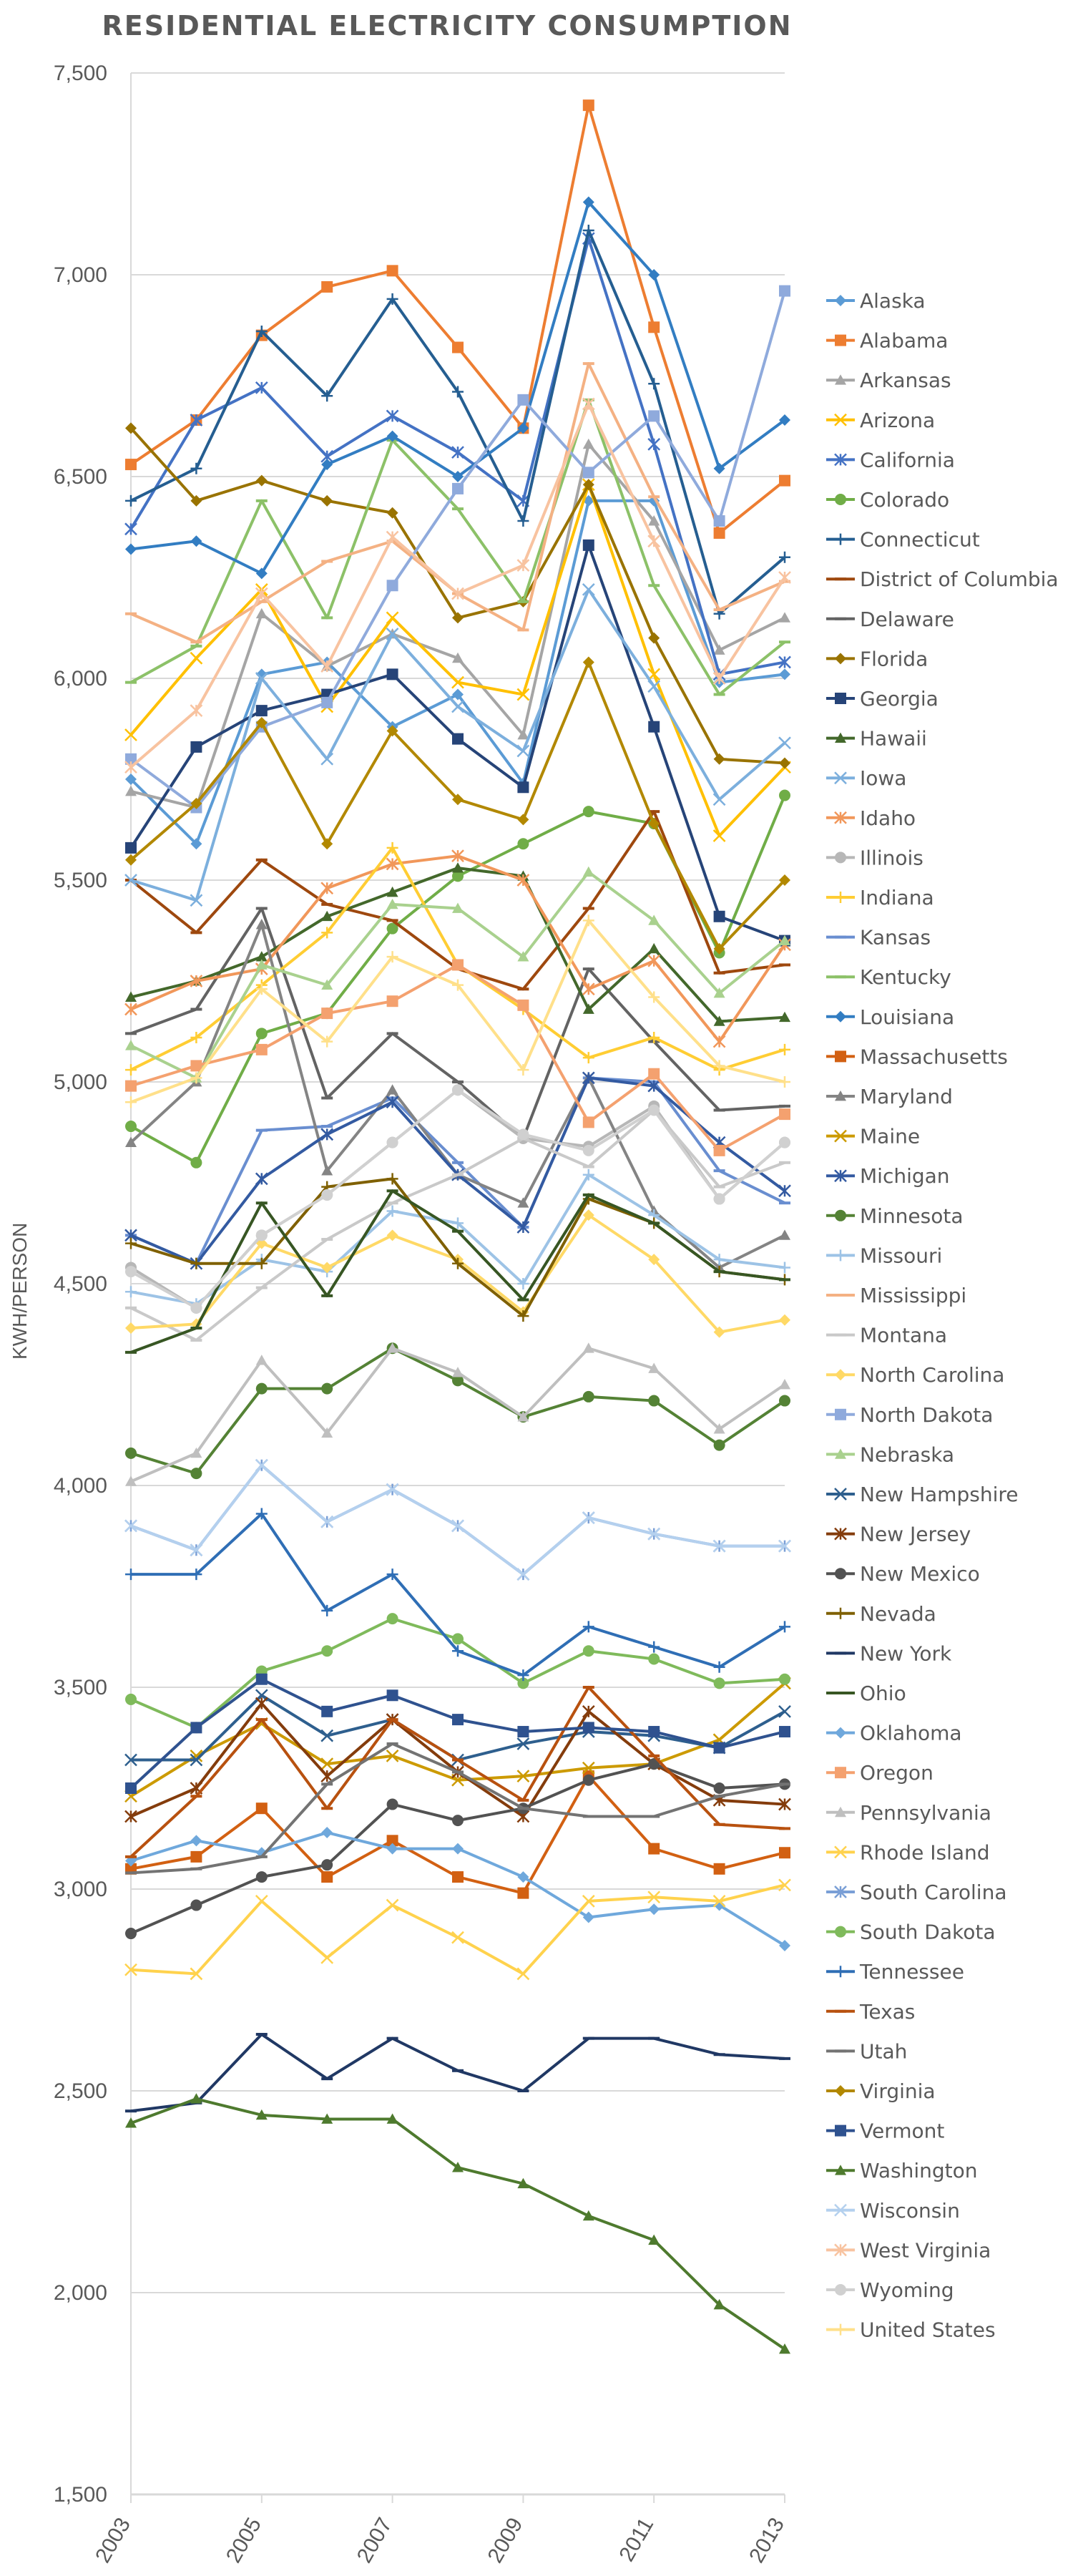  Describe the element at coordinates (890, 1136) in the screenshot. I see `legend-label: Maine` at that location.